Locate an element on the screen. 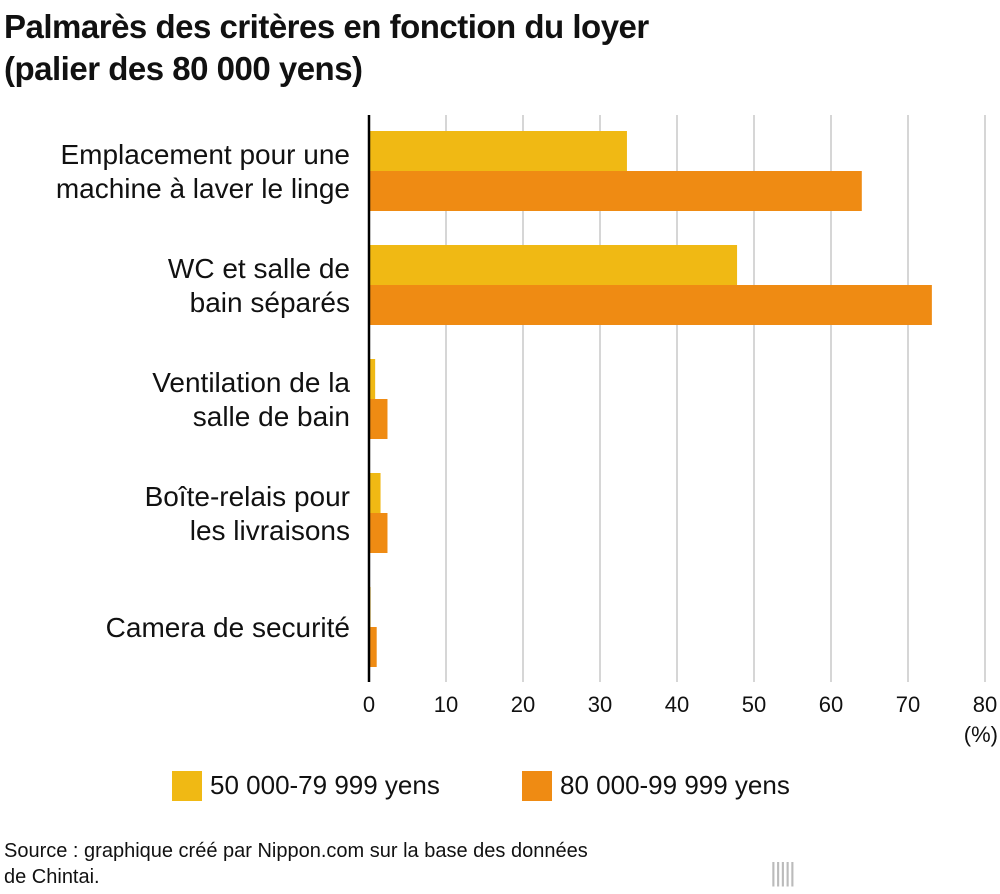  category-label: machine à laver le linge is located at coordinates (203, 188).